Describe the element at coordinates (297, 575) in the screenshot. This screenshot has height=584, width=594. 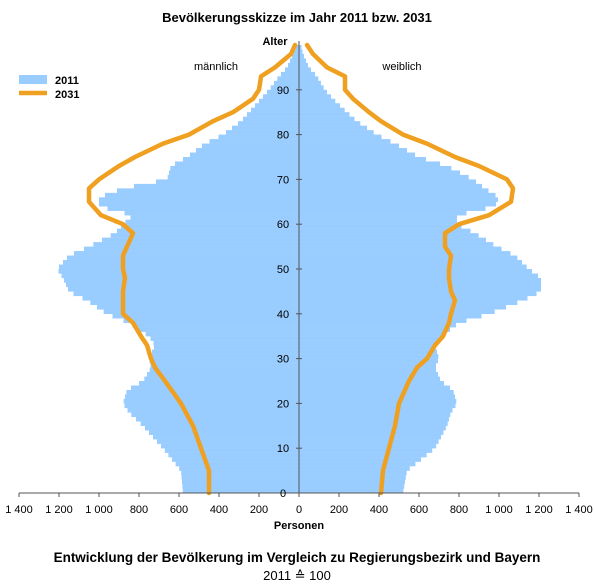
I see `footer-subtitle: 2011 ≙ 100` at that location.